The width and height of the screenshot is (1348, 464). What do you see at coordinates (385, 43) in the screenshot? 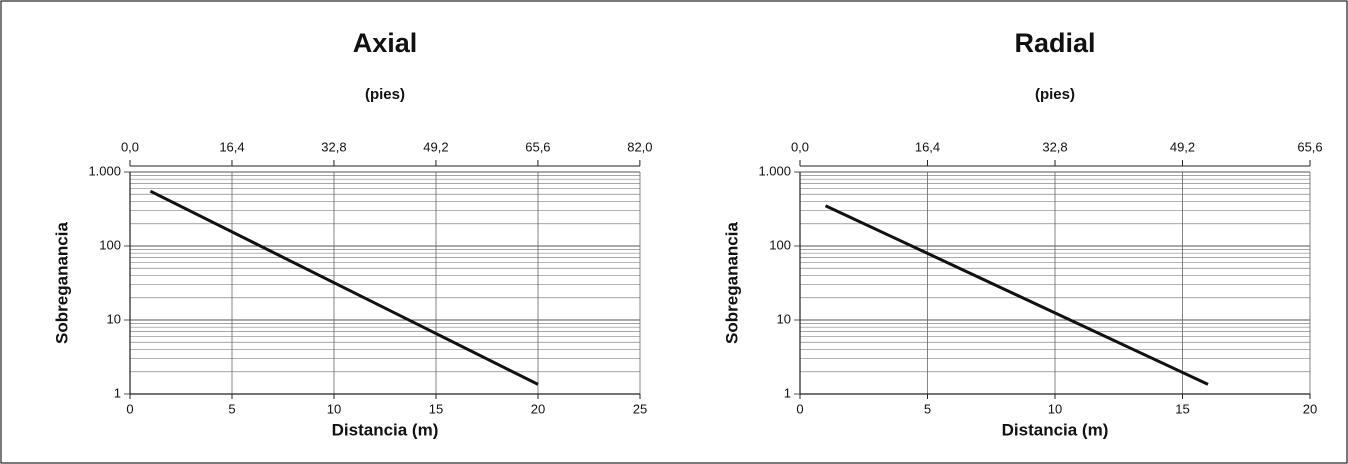
I see `chart-title: Axial` at bounding box center [385, 43].